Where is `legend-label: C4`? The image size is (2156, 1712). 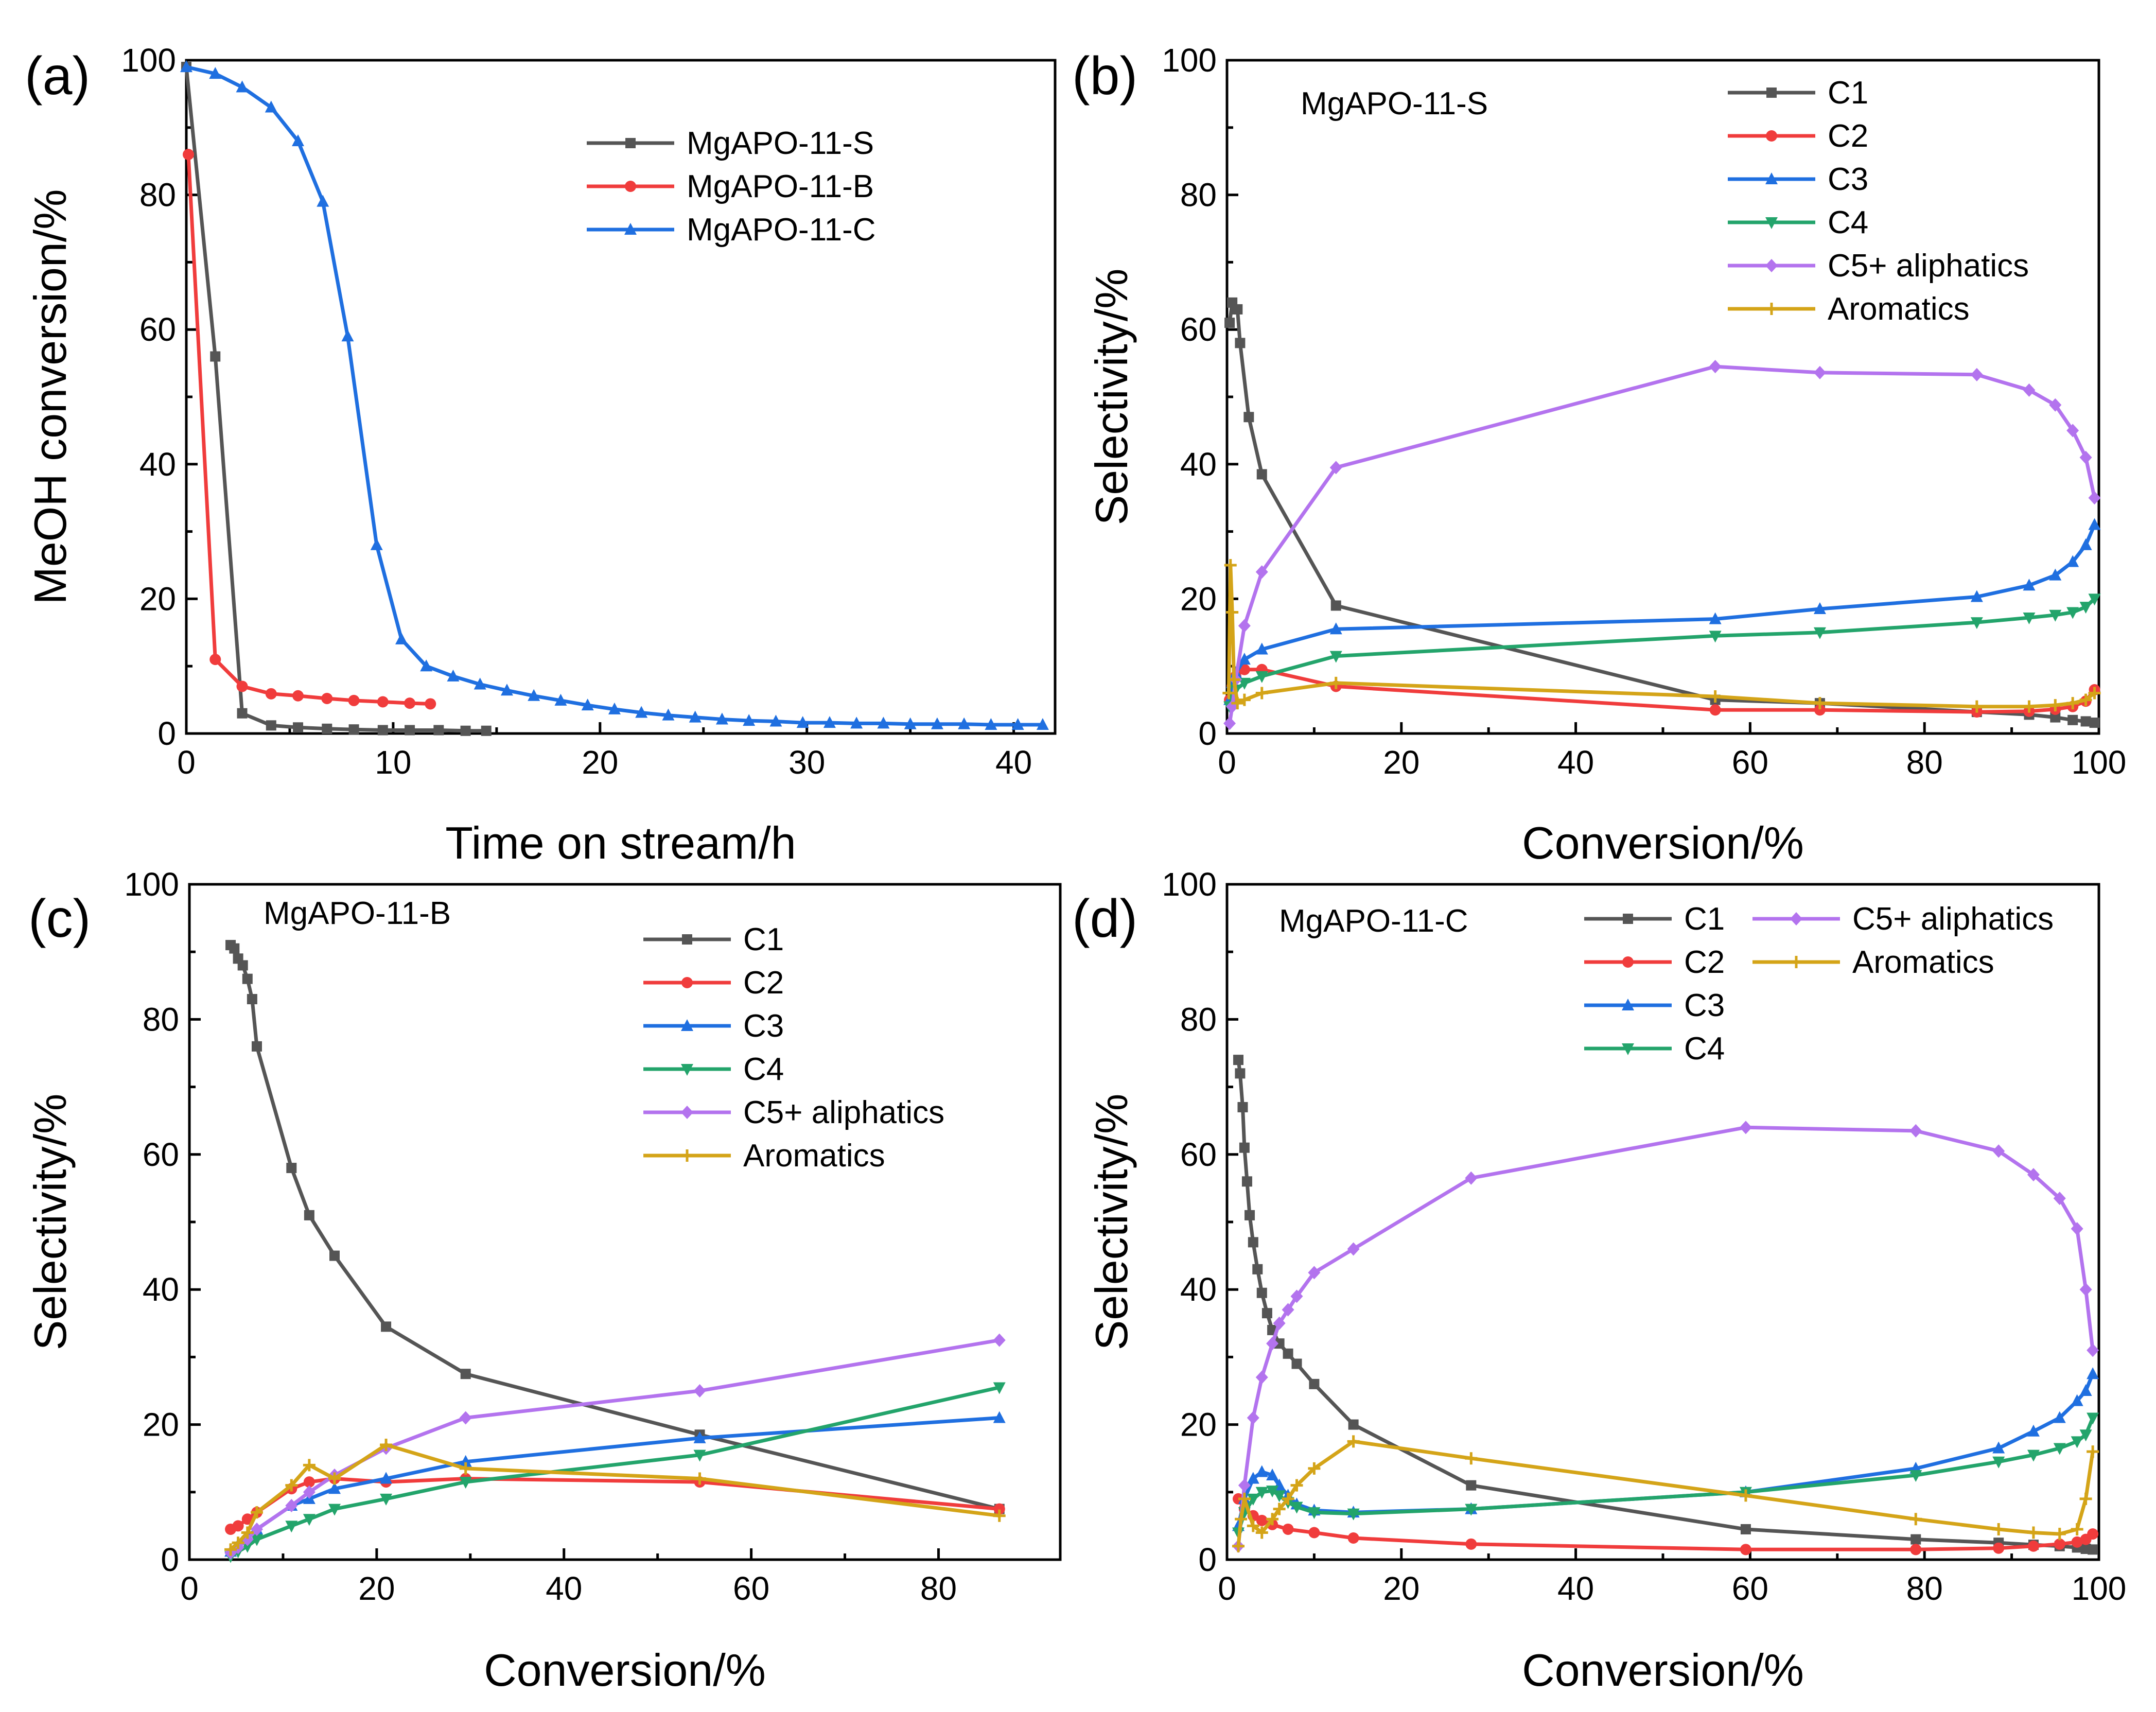 legend-label: C4 is located at coordinates (1848, 222).